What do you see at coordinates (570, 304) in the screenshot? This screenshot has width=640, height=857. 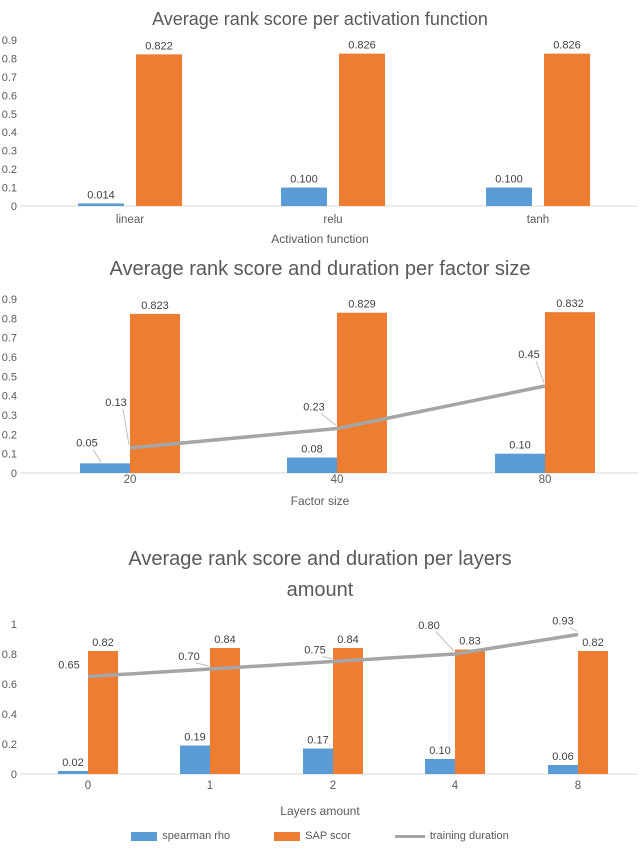 I see `value-label-sap-scor-80: 0.832` at bounding box center [570, 304].